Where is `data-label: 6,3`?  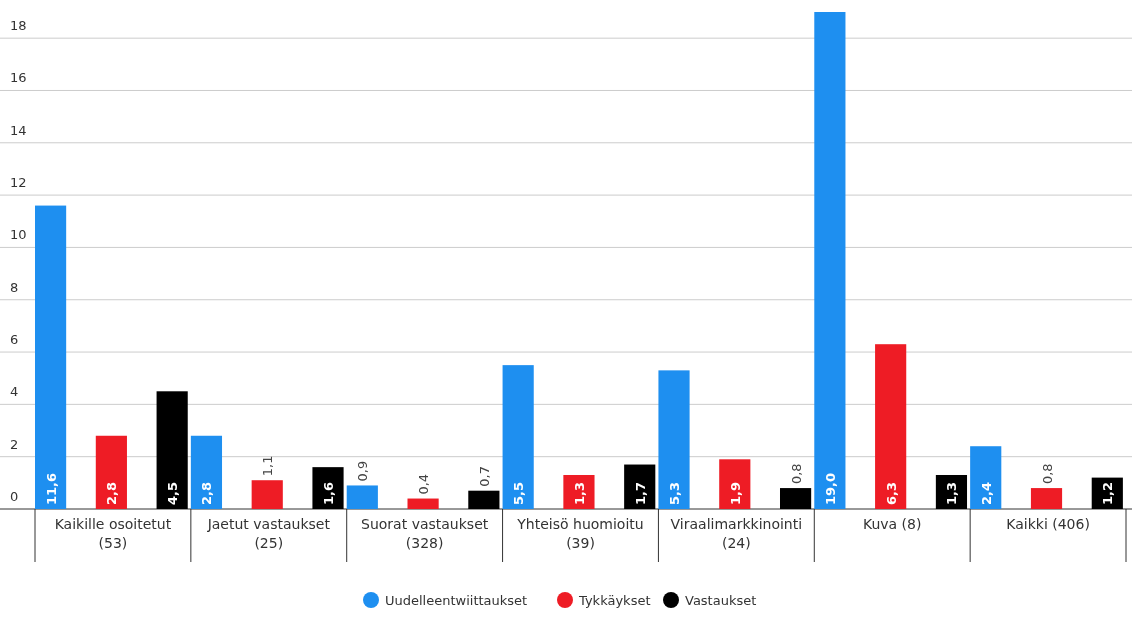 data-label: 6,3 is located at coordinates (891, 493).